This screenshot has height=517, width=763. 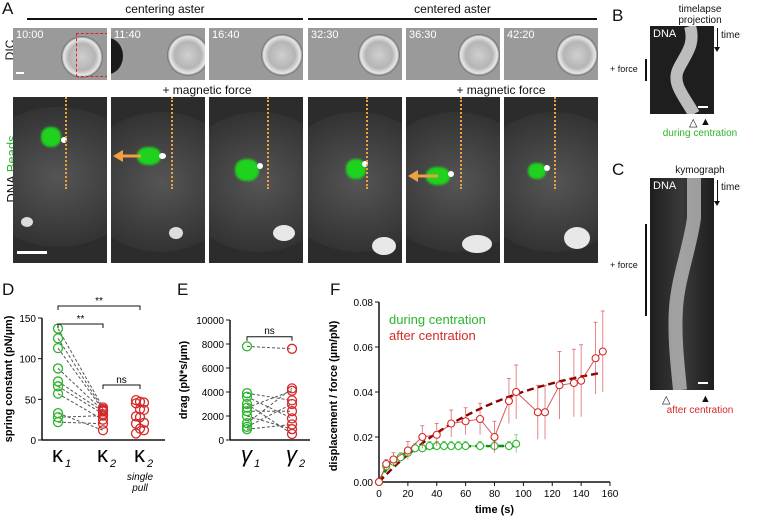 I want to click on panel-c-force-bar, so click(x=646, y=270).